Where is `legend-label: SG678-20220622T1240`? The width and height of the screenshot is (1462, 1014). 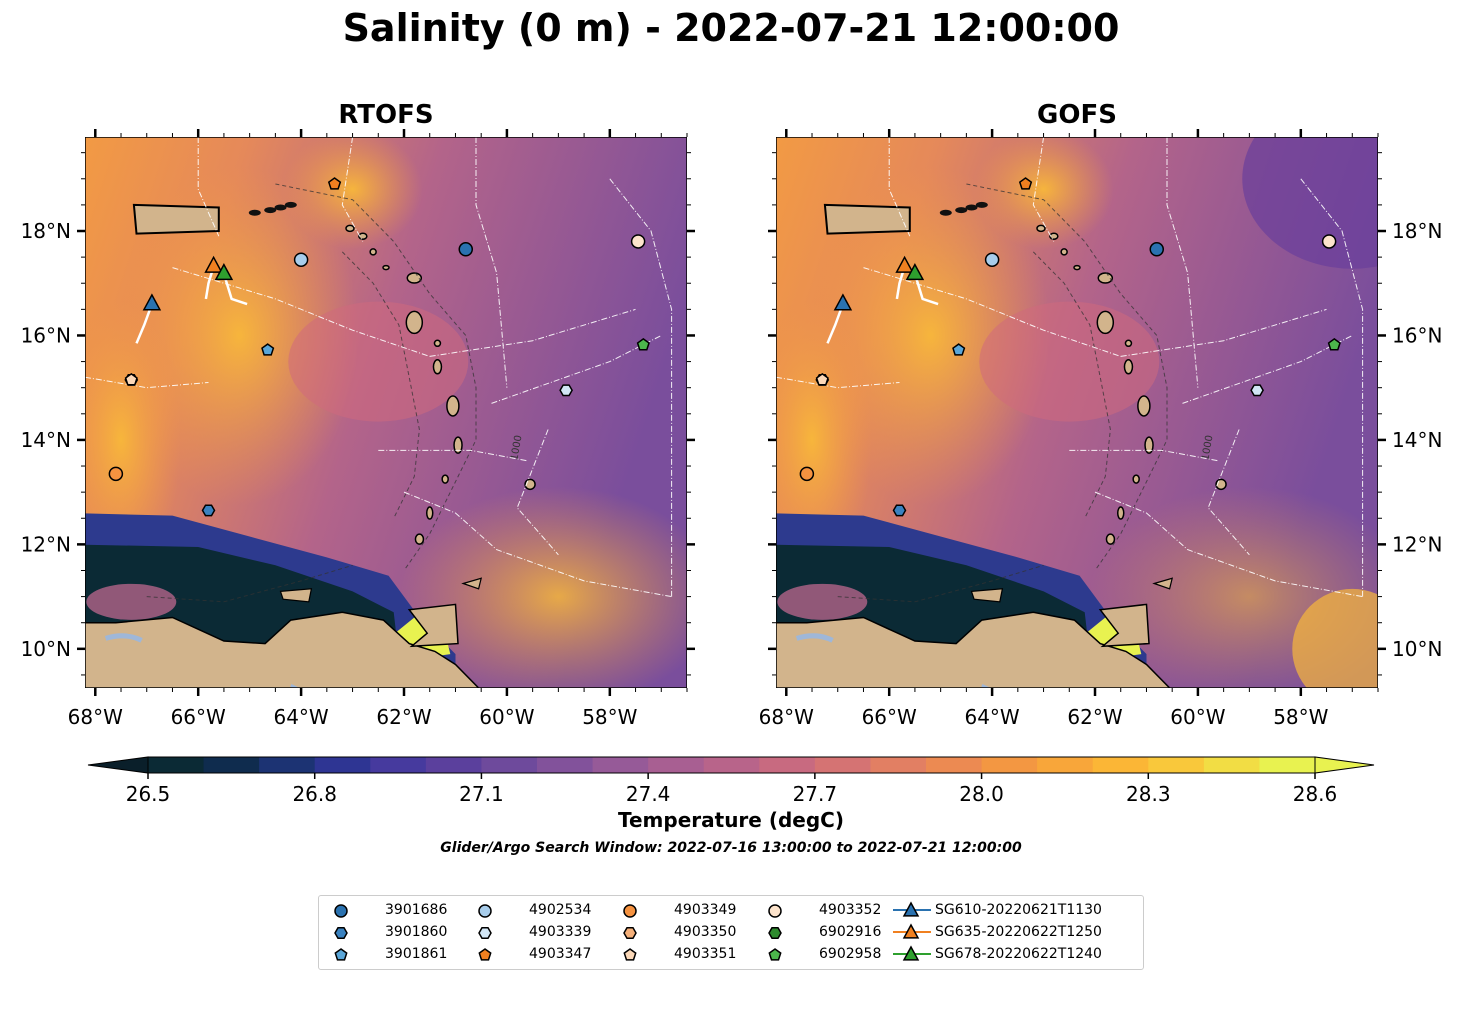
legend-label: SG678-20220622T1240 is located at coordinates (1018, 954).